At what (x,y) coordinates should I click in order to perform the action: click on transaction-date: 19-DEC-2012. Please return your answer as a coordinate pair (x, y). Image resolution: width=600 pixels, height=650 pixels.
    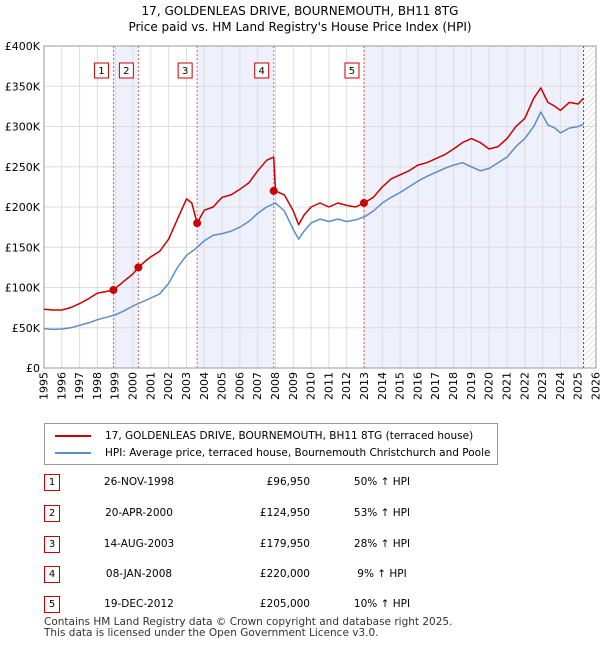
    Looking at the image, I should click on (139, 604).